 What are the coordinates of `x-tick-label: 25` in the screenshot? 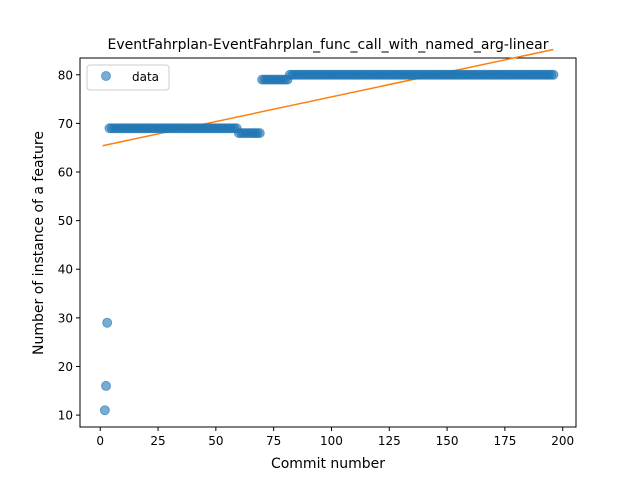 It's located at (157, 441).